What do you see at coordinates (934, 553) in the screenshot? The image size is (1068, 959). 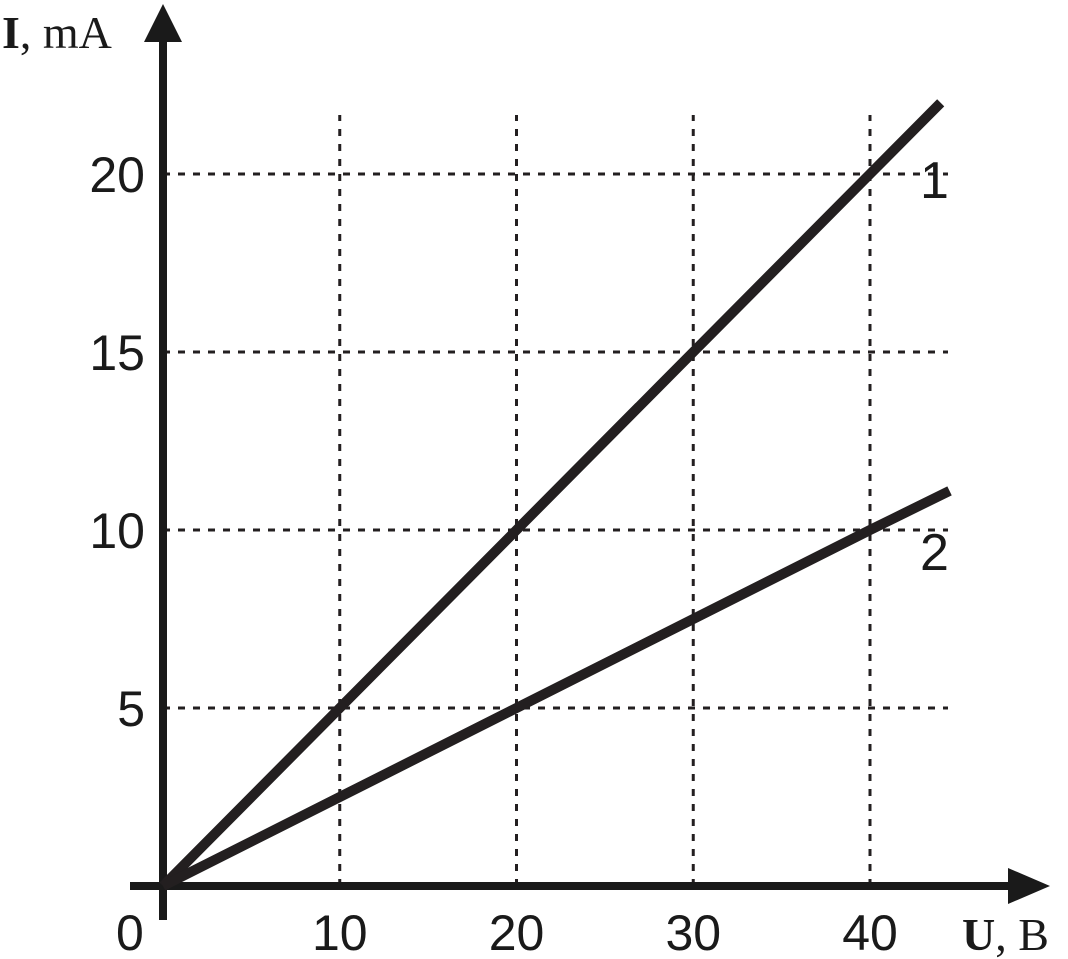 I see `series-2-label: 2` at bounding box center [934, 553].